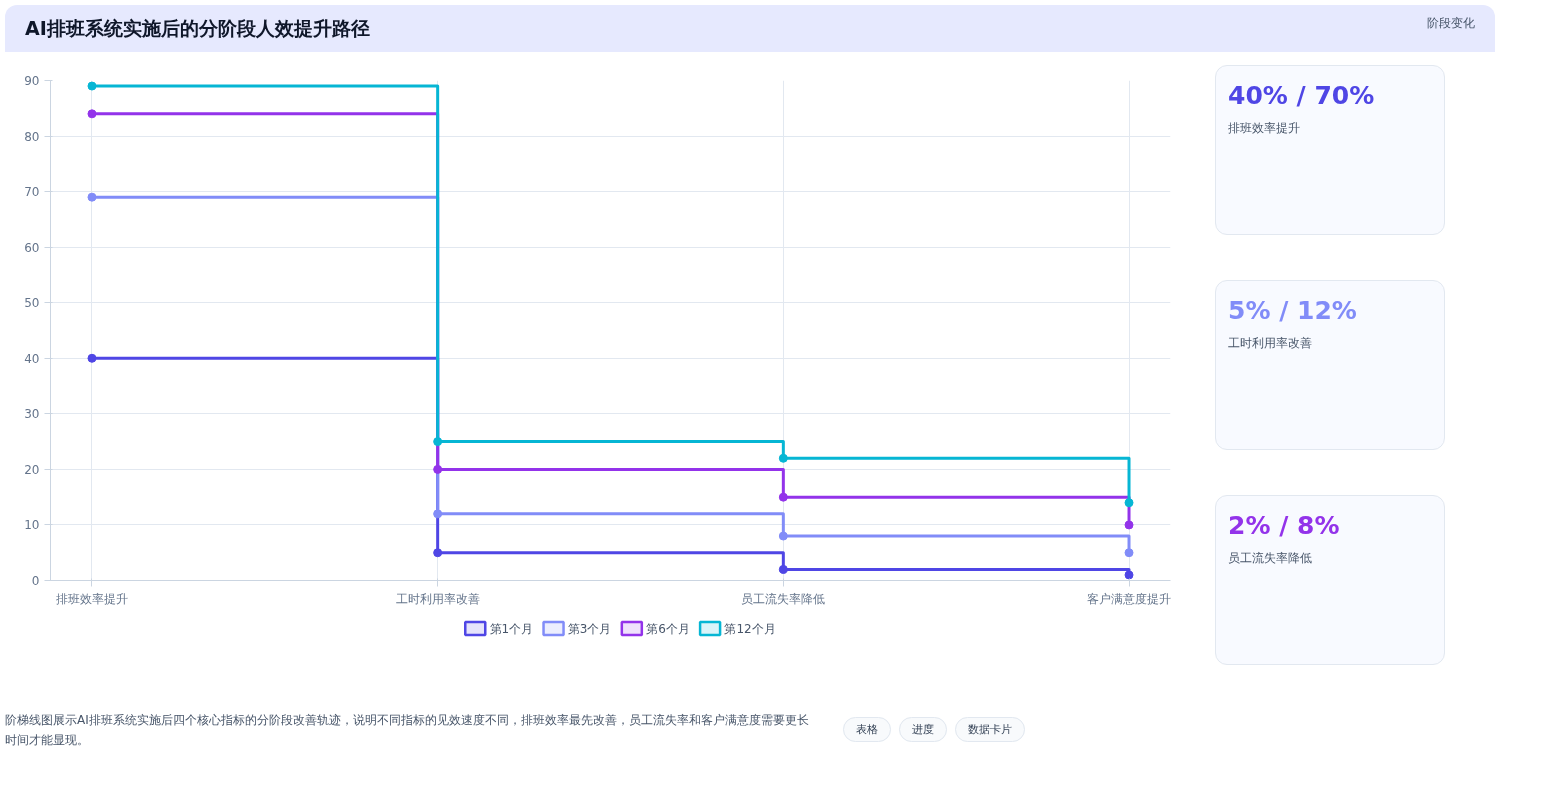 This screenshot has height=803, width=1561. What do you see at coordinates (1451, 23) in the screenshot?
I see `text: 阶段变化` at bounding box center [1451, 23].